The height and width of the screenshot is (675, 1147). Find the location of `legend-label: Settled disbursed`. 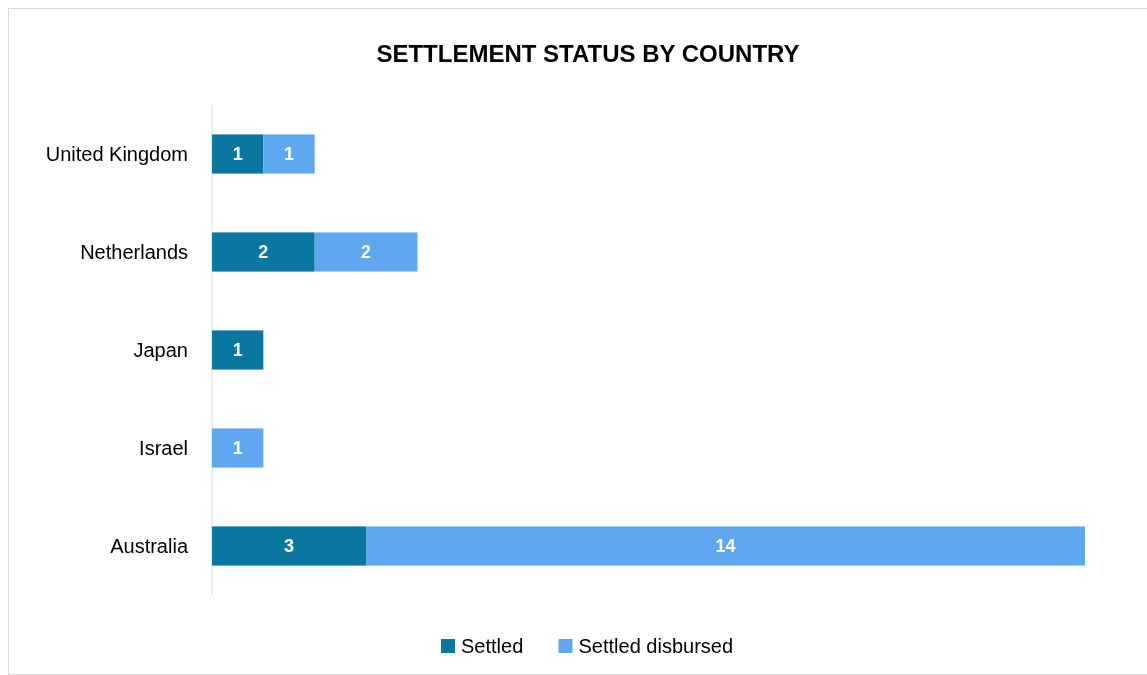

legend-label: Settled disbursed is located at coordinates (656, 646).